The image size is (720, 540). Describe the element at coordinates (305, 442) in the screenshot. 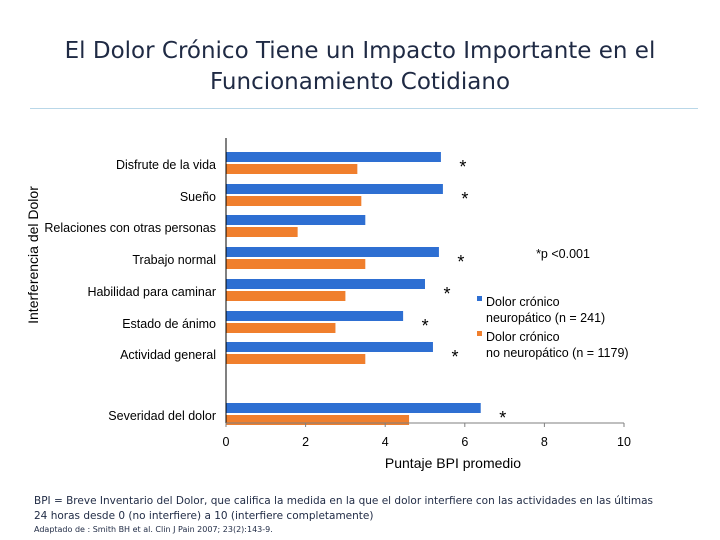

I see `x-tick-label: 2` at that location.